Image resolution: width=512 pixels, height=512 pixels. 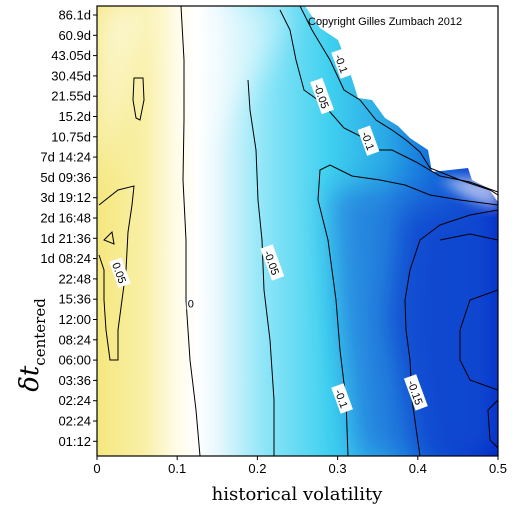 What do you see at coordinates (65, 258) in the screenshot?
I see `y-tick-label: 1d 08:24` at bounding box center [65, 258].